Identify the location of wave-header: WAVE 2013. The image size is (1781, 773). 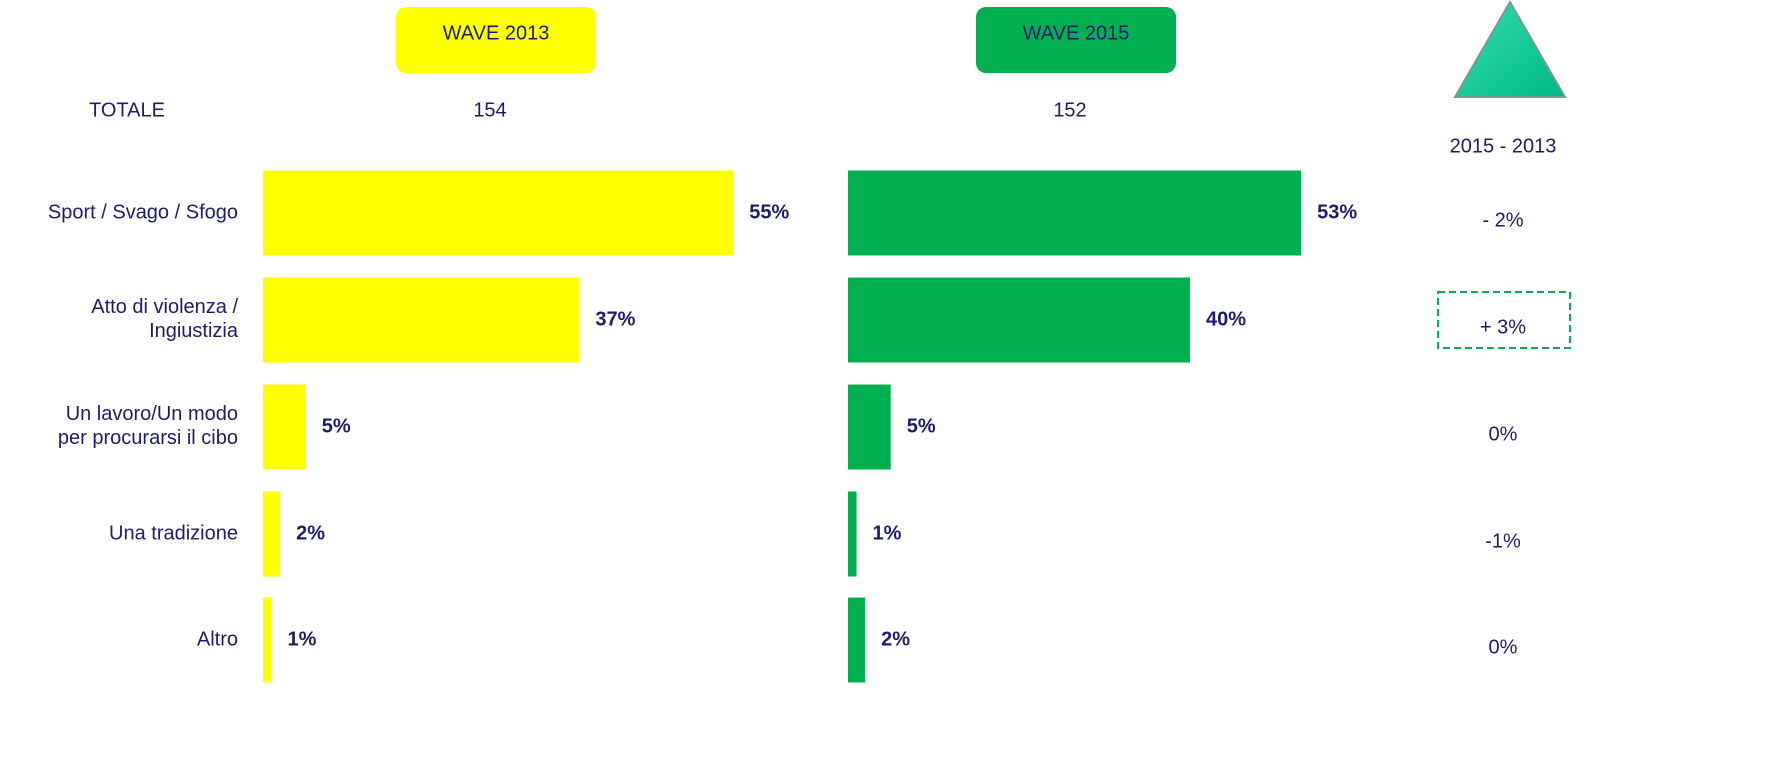
(496, 33).